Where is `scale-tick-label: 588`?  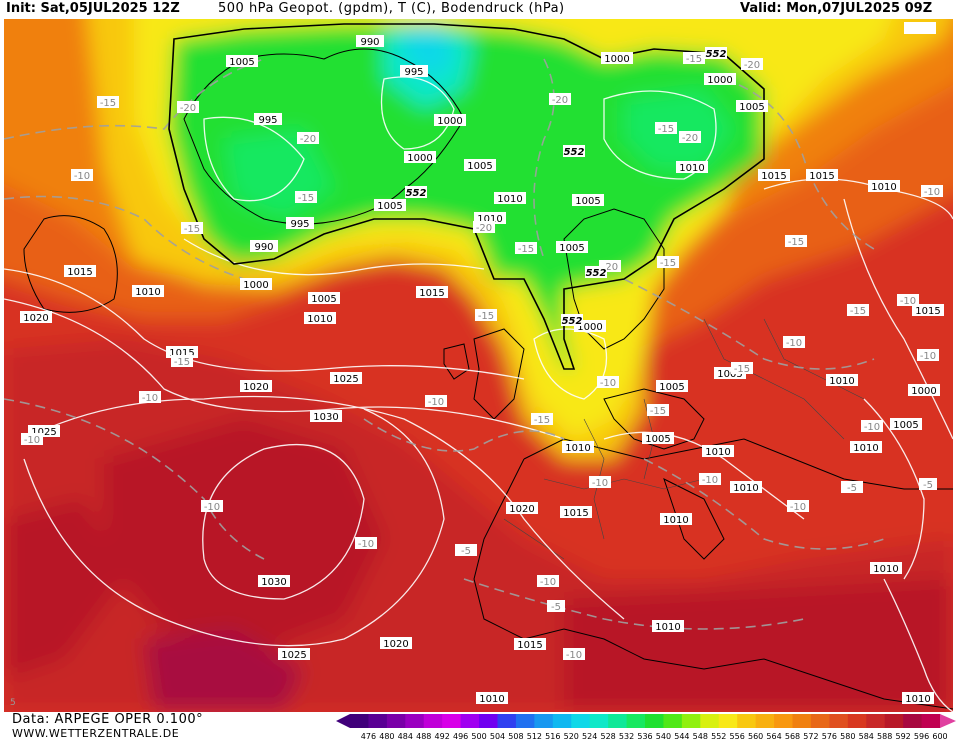 scale-tick-label: 588 is located at coordinates (884, 736).